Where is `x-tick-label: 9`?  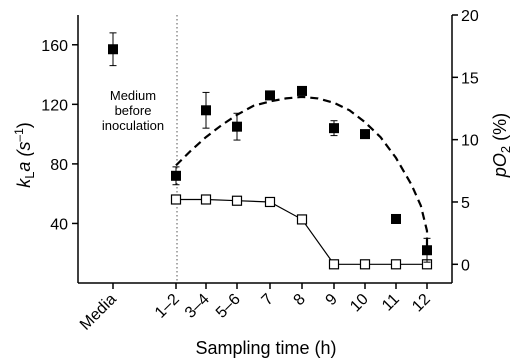
x-tick-label: 9 is located at coordinates (332, 300).